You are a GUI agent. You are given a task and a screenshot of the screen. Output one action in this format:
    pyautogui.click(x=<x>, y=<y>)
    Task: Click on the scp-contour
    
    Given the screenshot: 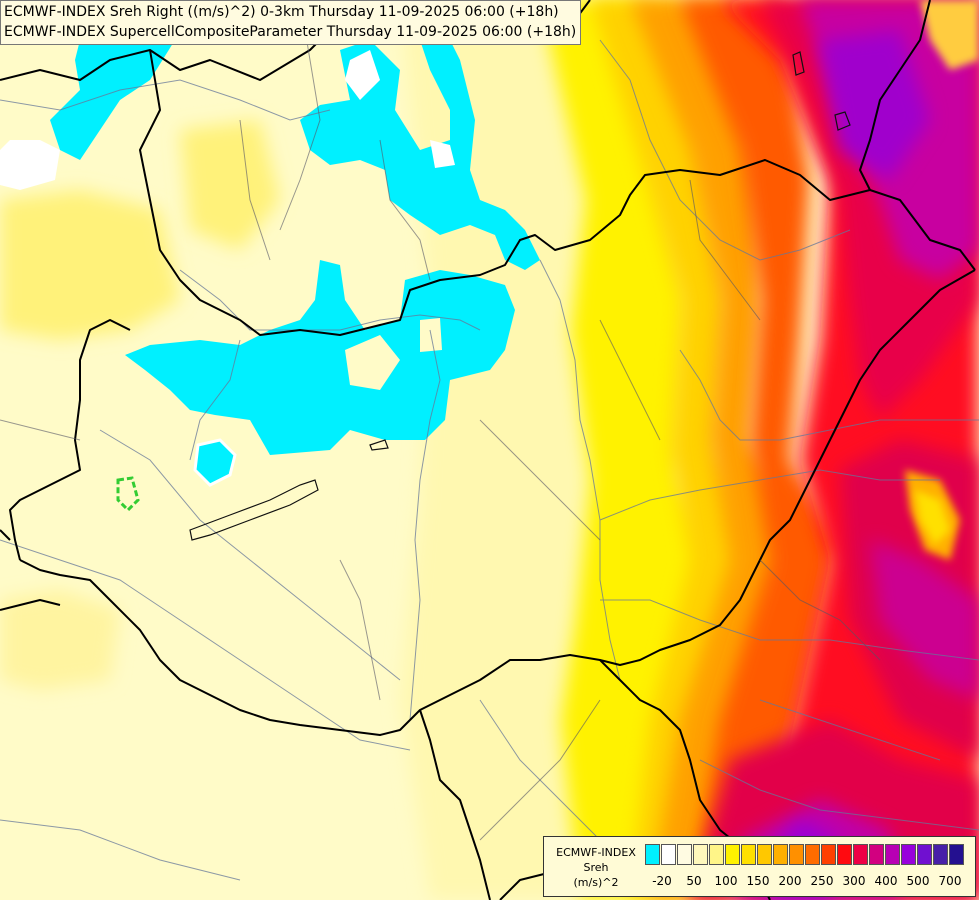 What is the action you would take?
    pyautogui.click(x=128, y=494)
    